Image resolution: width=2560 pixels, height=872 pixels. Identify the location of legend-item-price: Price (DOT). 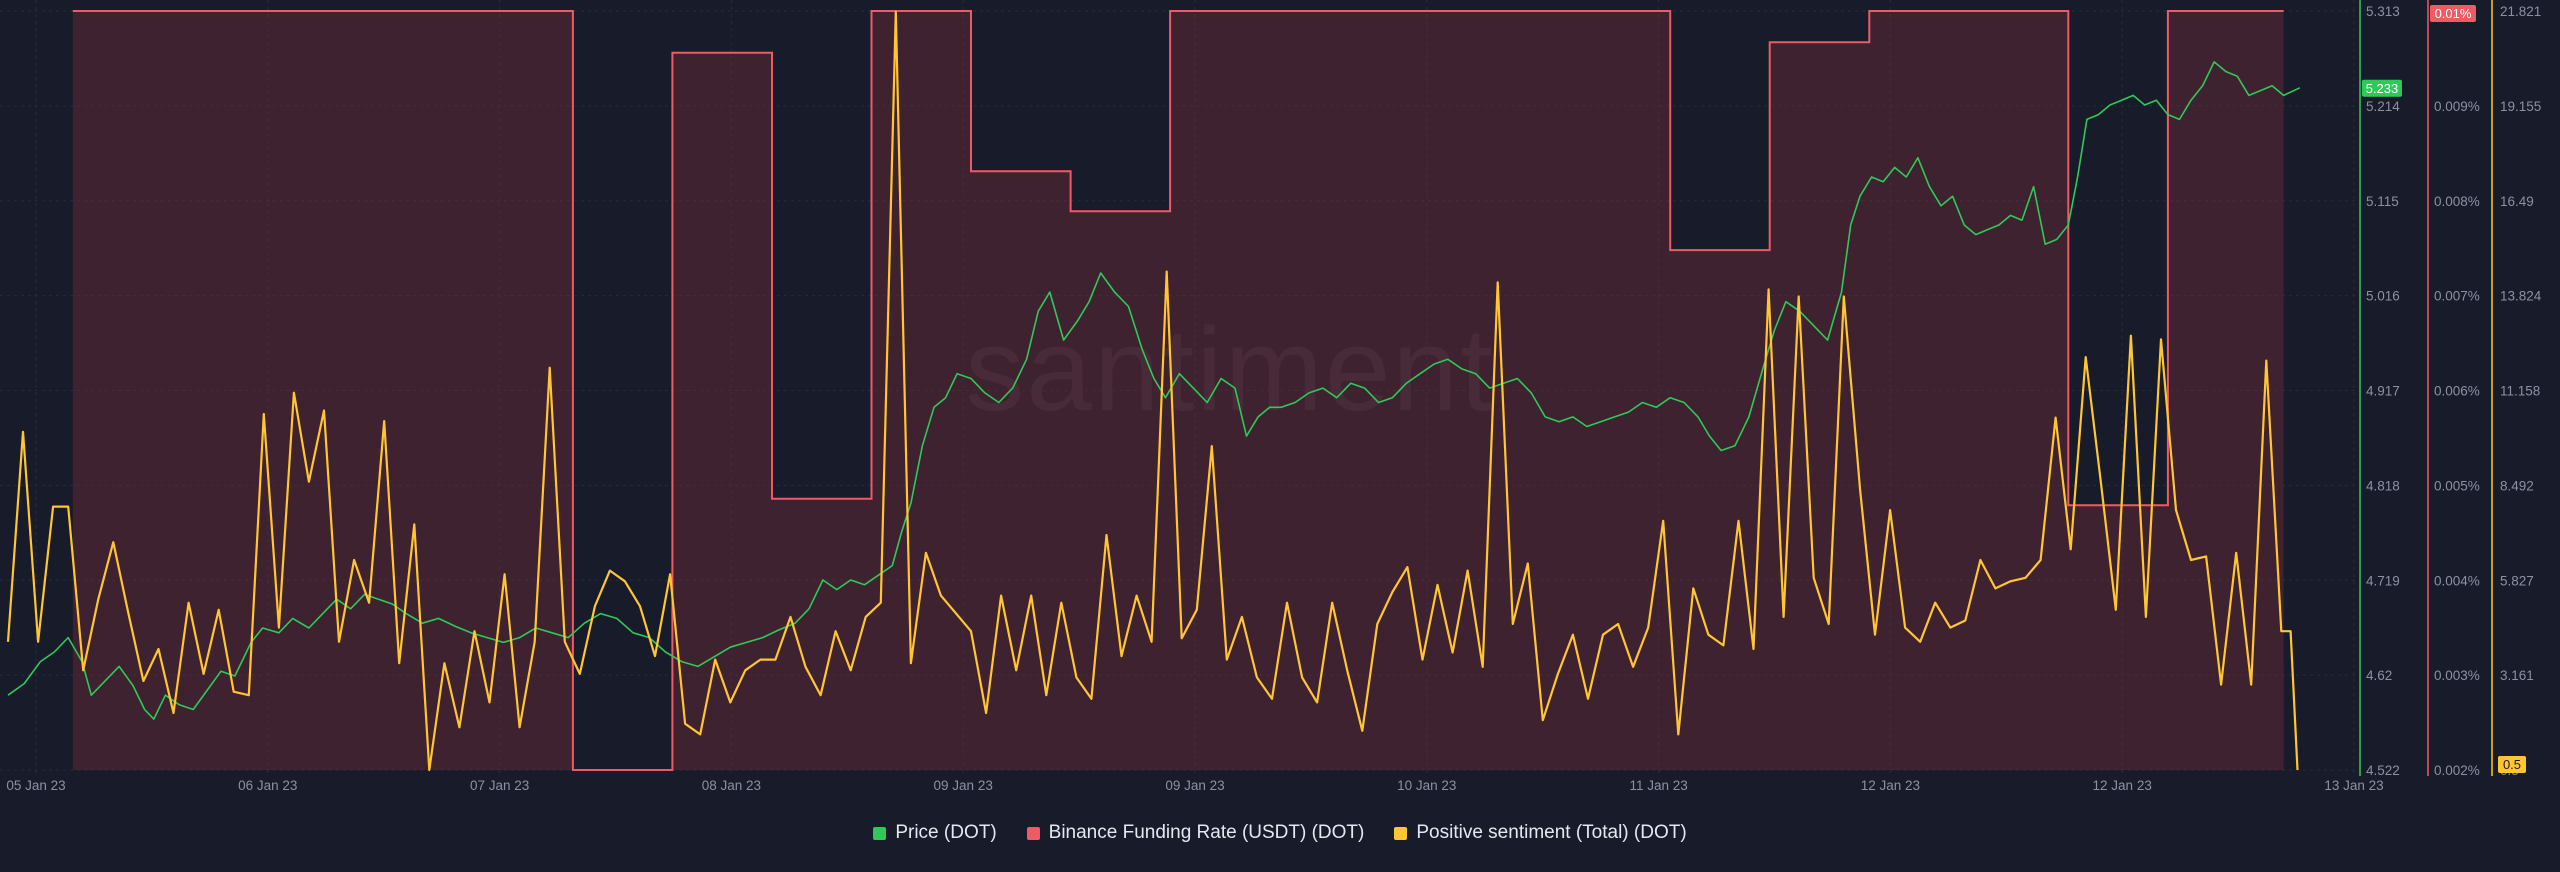
(935, 833).